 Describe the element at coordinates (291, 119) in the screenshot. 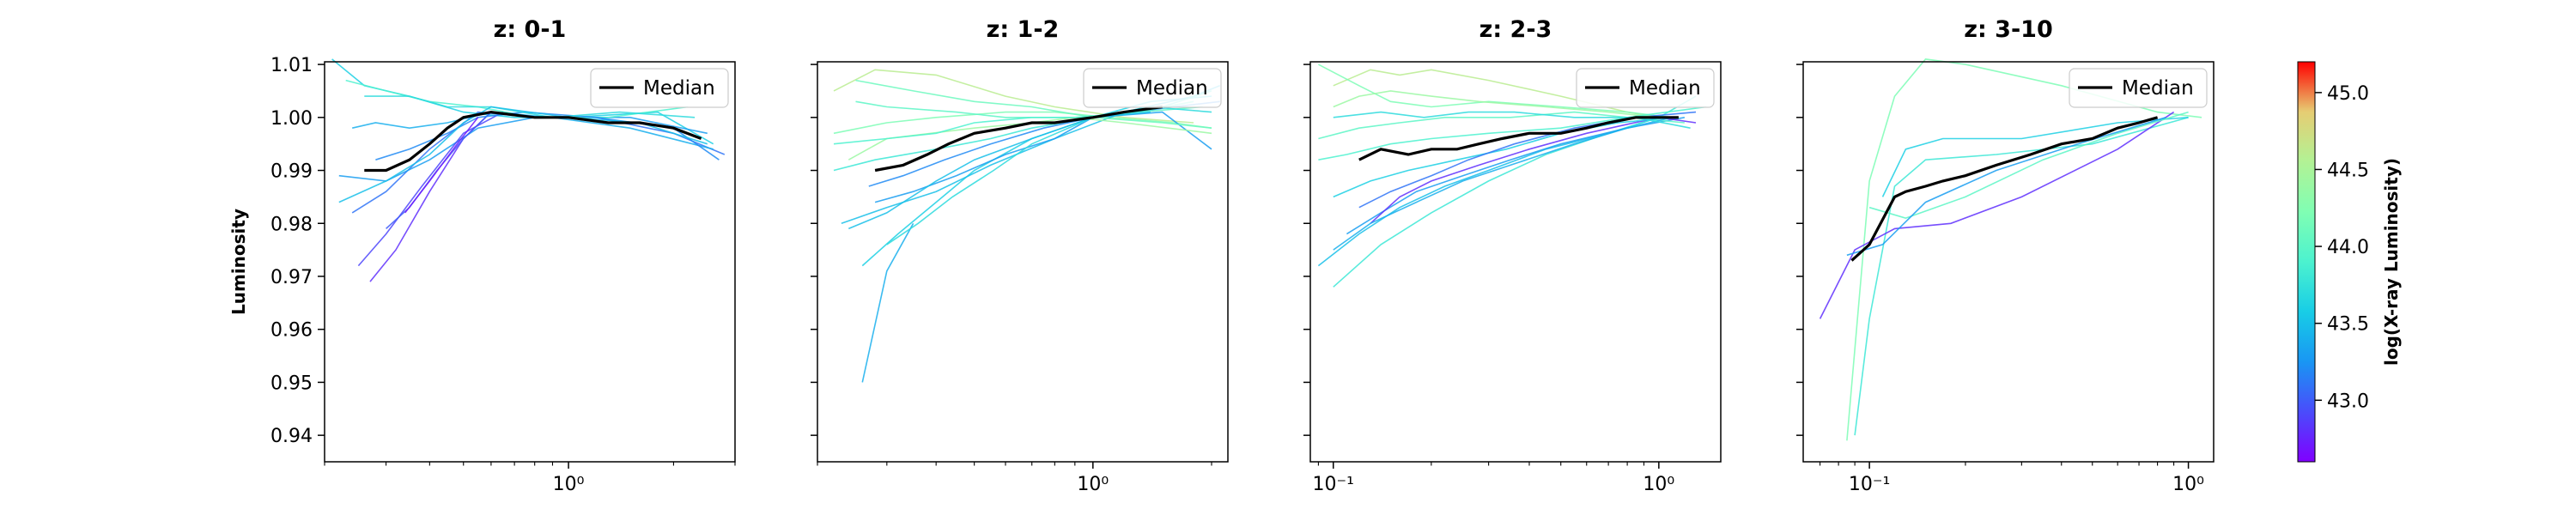

I see `y-tick-label: 1.00` at that location.